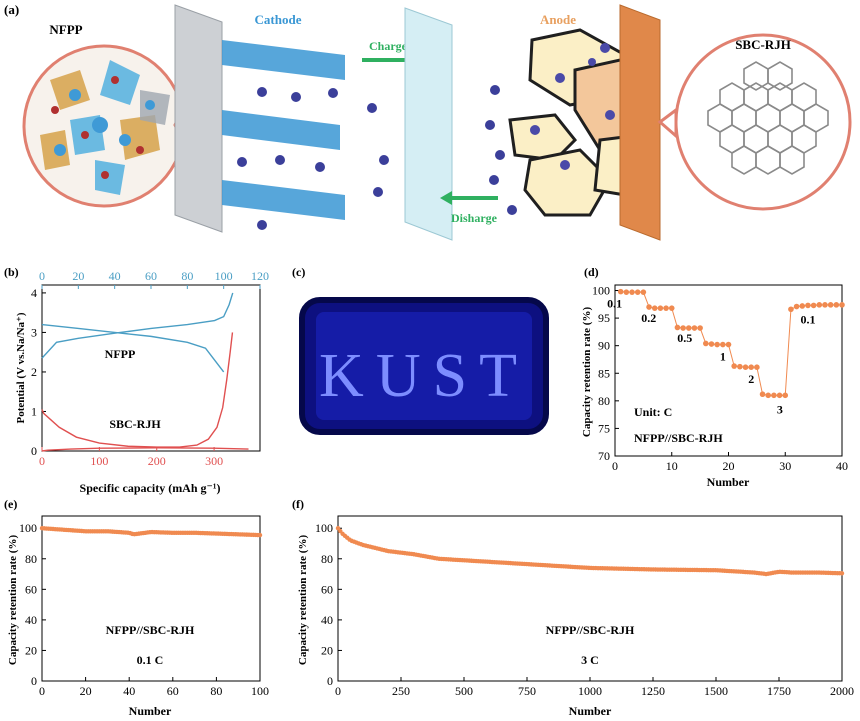 This screenshot has height=721, width=860. What do you see at coordinates (216, 691) in the screenshot?
I see `chart-e-xtick-label: 80` at bounding box center [216, 691].